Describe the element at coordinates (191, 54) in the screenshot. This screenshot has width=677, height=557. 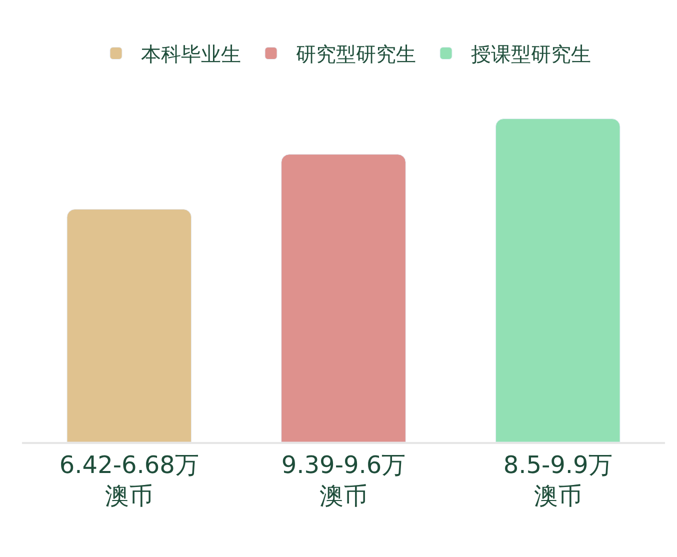
I see `legend-label: 本科毕业生` at that location.